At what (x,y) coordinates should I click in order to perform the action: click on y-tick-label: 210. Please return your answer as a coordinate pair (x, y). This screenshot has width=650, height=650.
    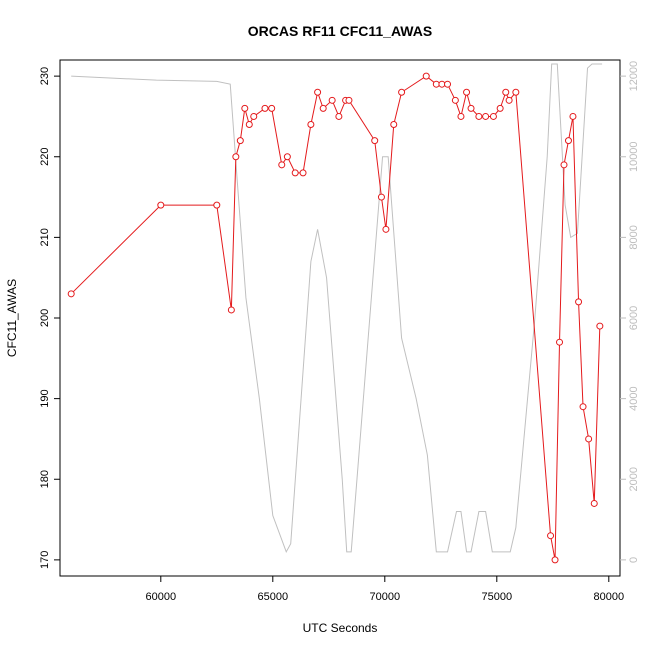
    Looking at the image, I should click on (45, 237).